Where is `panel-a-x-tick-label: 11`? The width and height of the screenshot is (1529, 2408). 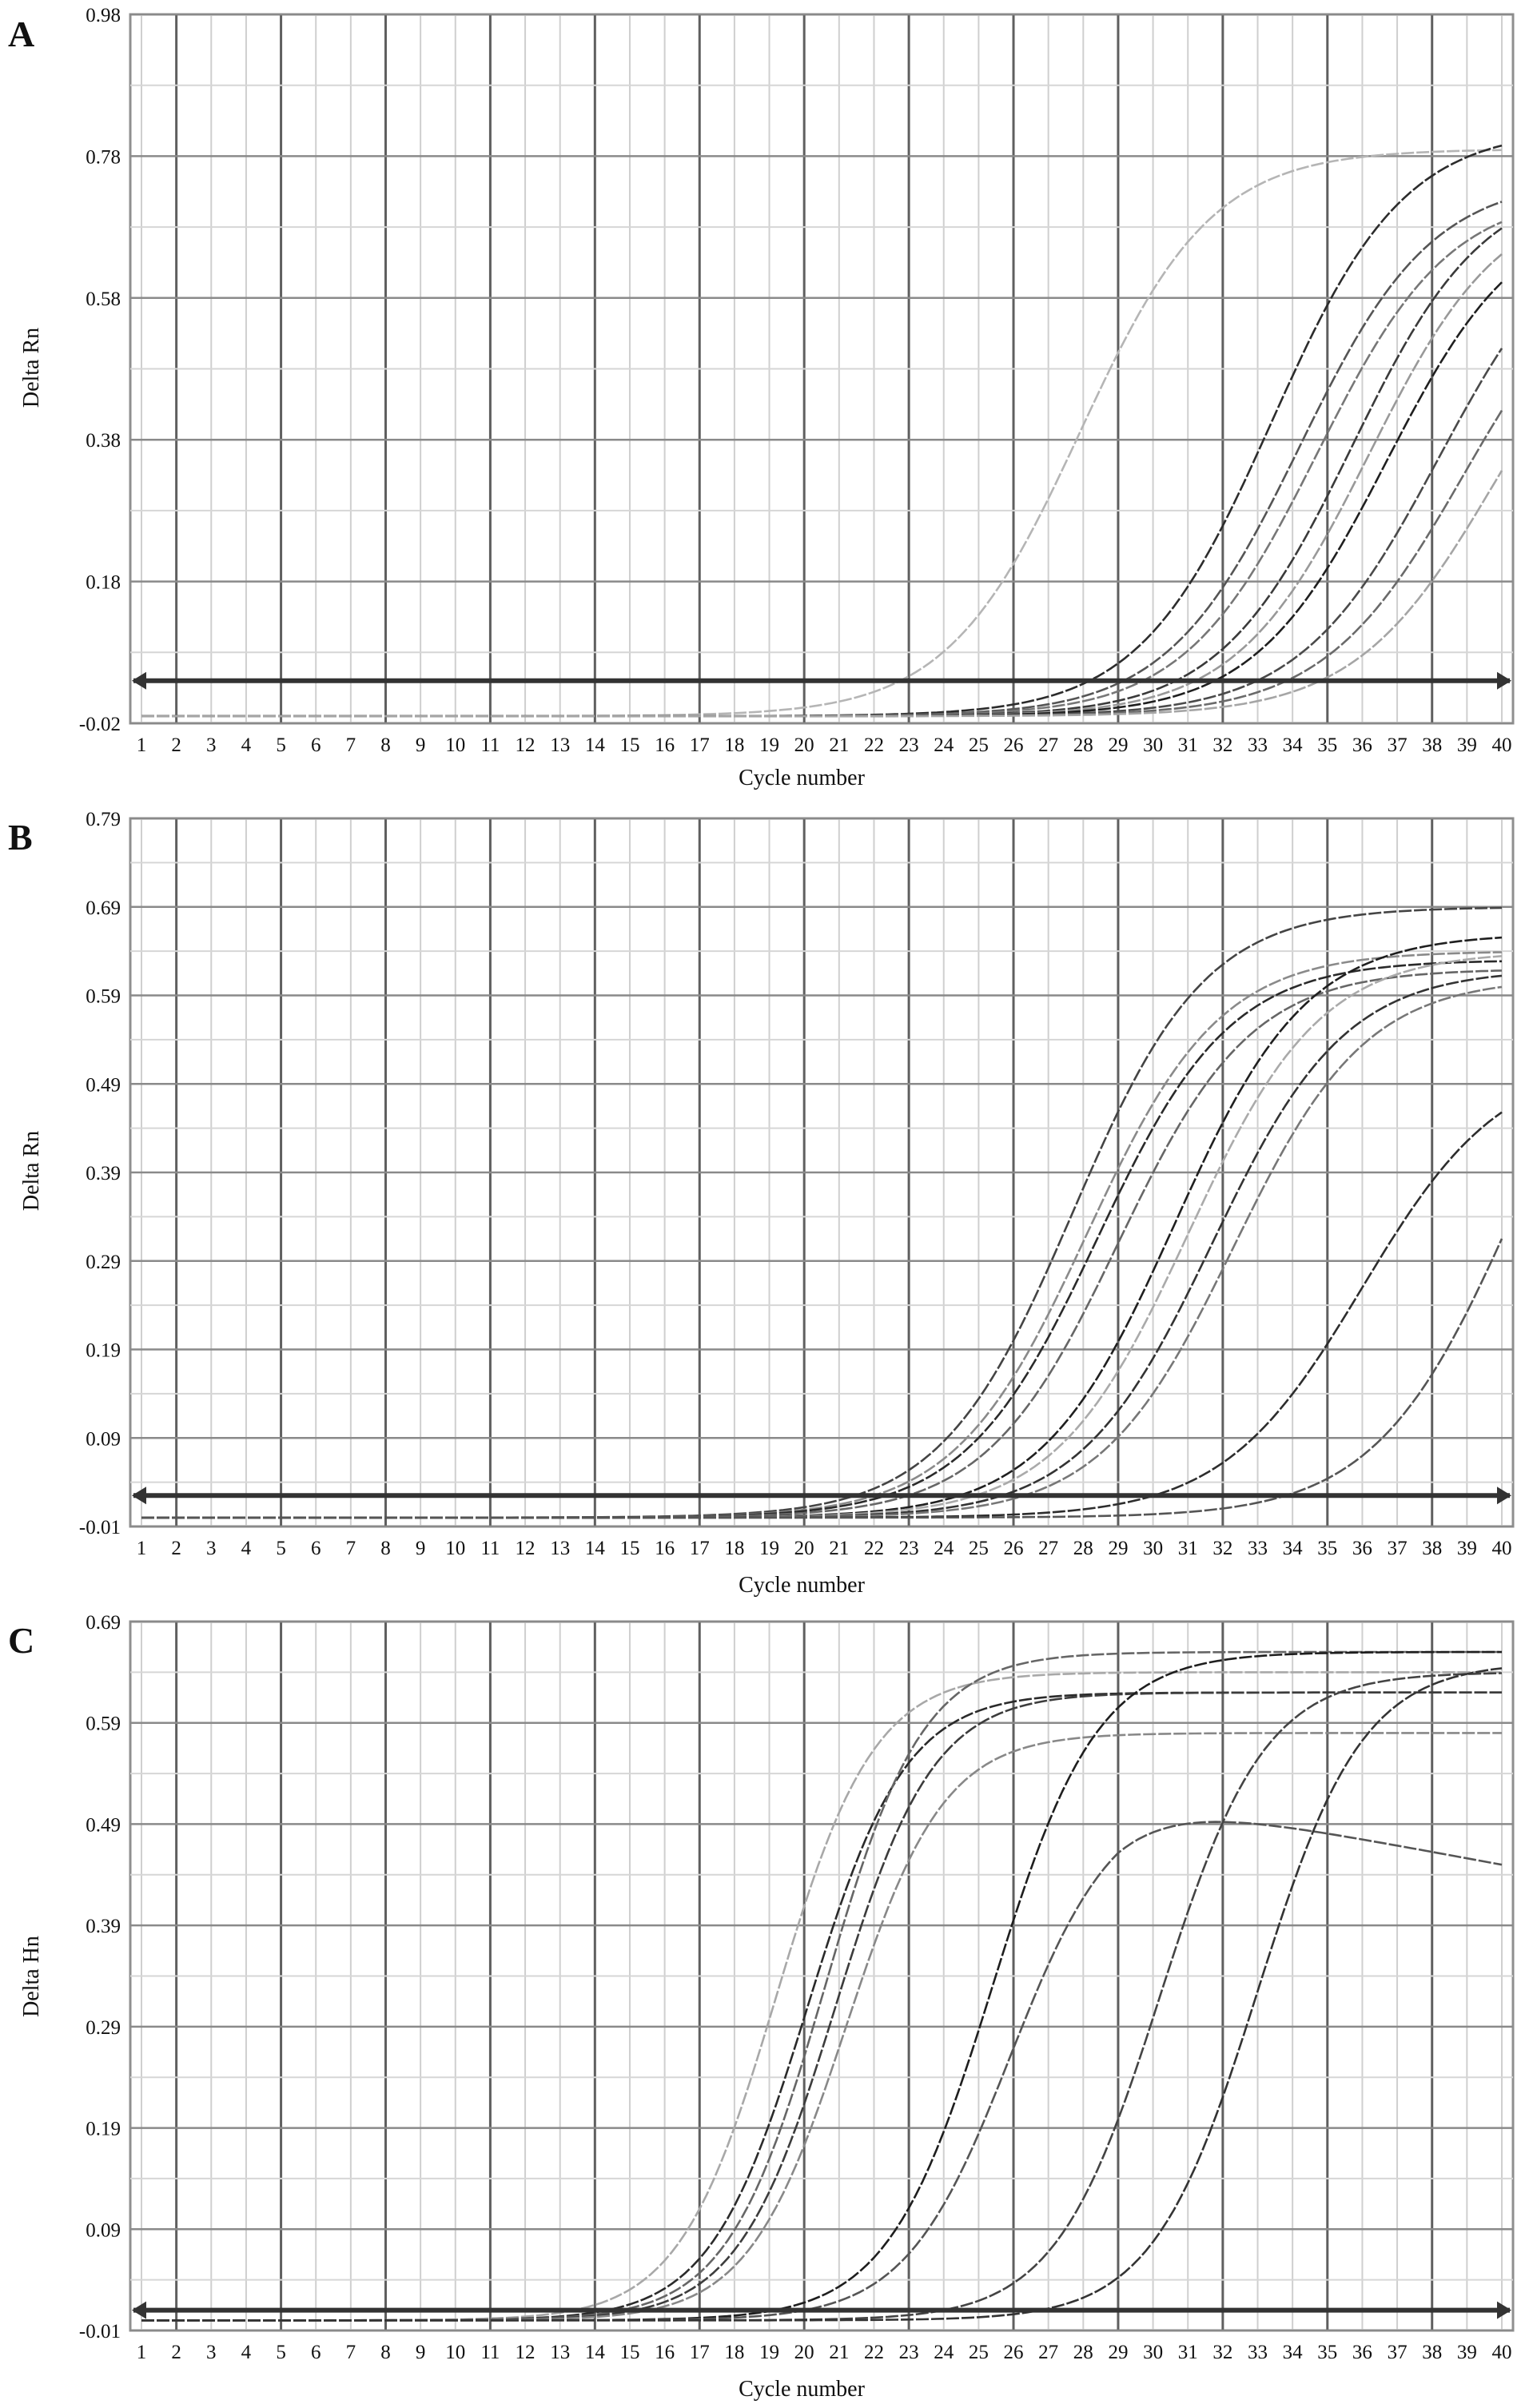 panel-a-x-tick-label: 11 is located at coordinates (490, 745).